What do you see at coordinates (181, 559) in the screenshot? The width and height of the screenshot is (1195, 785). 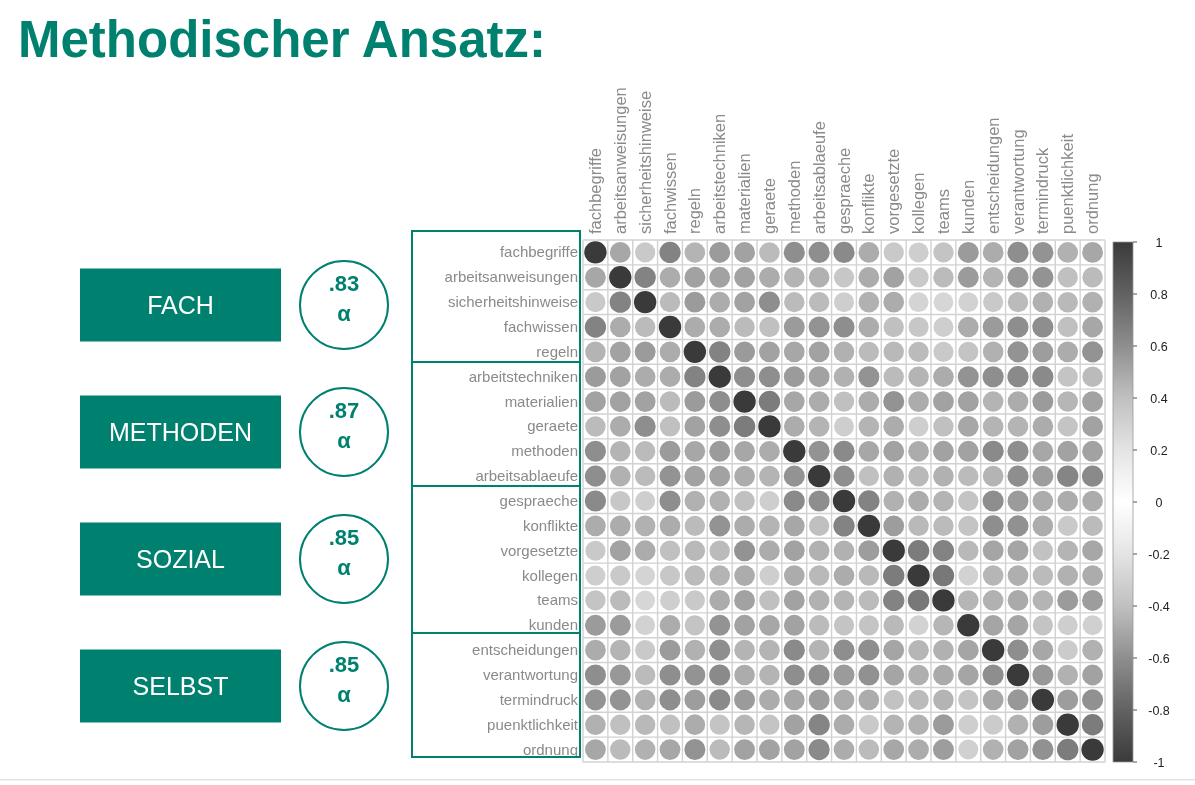 I see `text: SOZIAL` at bounding box center [181, 559].